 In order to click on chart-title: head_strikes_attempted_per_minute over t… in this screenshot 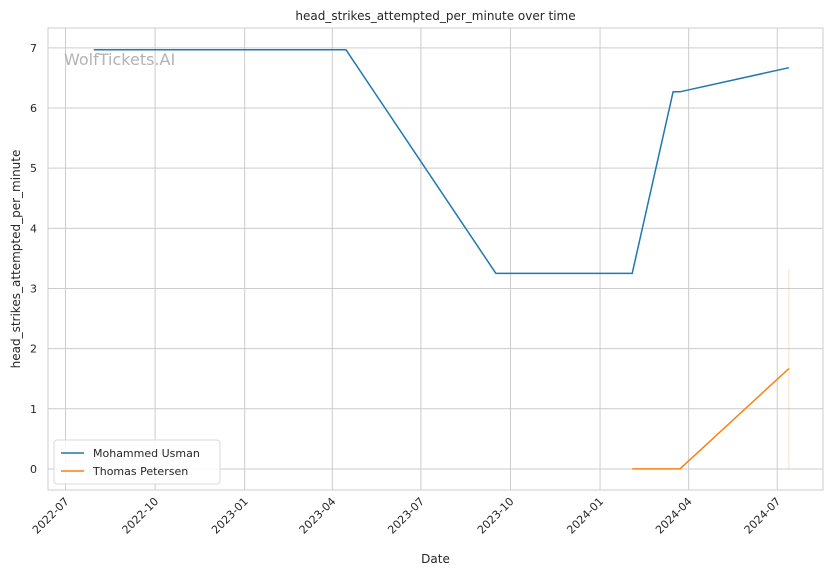, I will do `click(435, 16)`.